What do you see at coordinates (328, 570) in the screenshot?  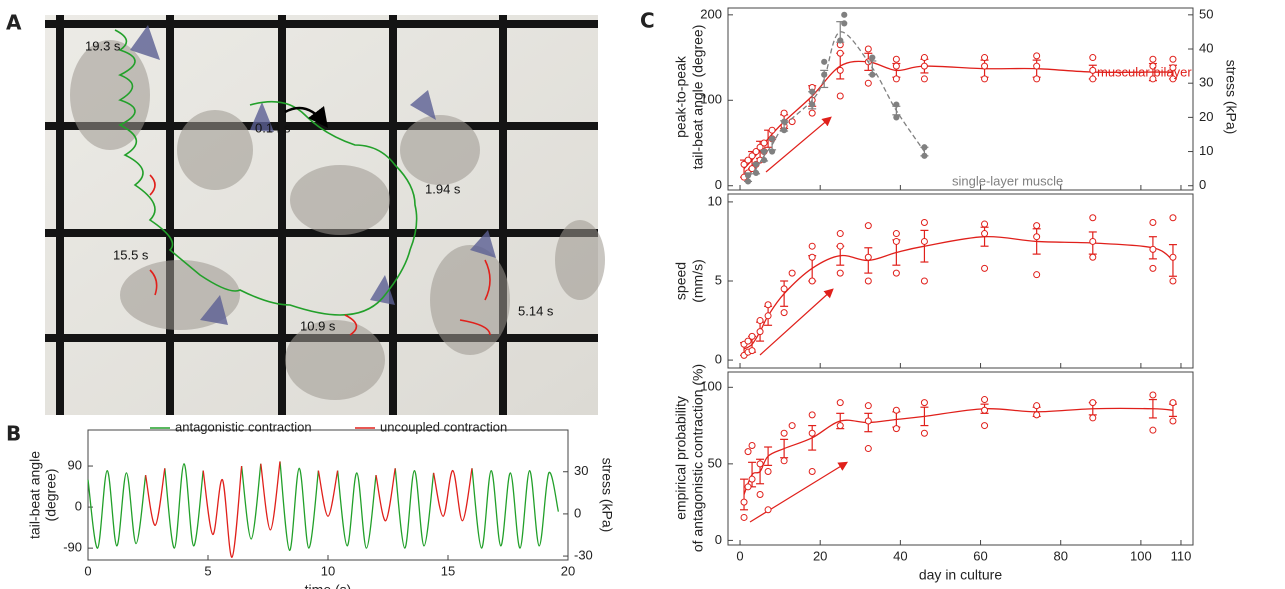 I see `x-tick-label: 10` at bounding box center [328, 570].